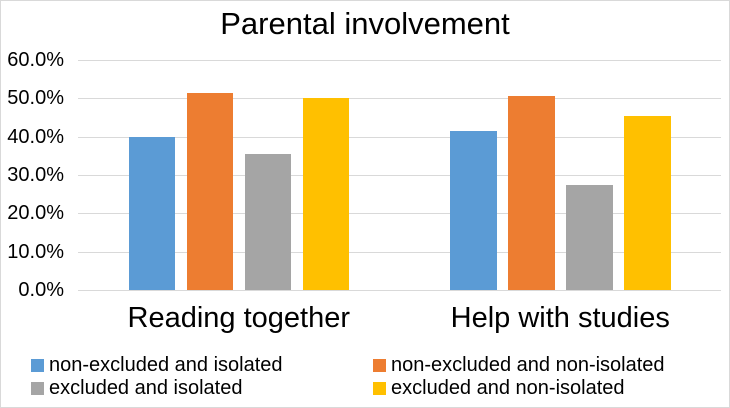 This screenshot has height=408, width=730. I want to click on chart-title: Parental involvement, so click(365, 23).